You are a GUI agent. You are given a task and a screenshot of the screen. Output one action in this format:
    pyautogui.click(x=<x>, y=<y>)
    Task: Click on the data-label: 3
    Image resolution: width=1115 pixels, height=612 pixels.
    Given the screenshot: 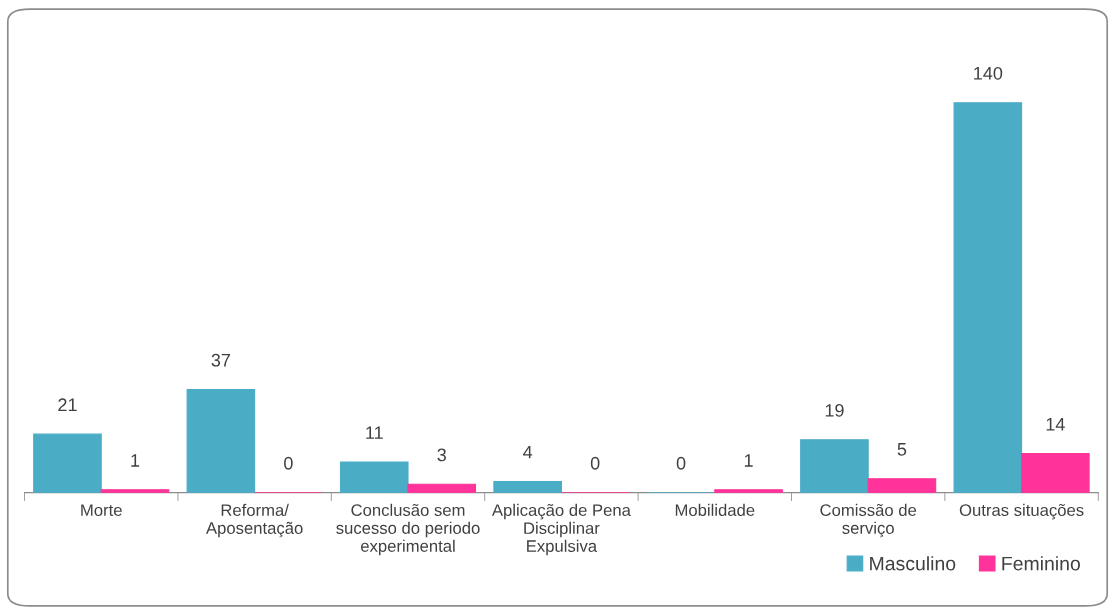 What is the action you would take?
    pyautogui.click(x=441, y=455)
    